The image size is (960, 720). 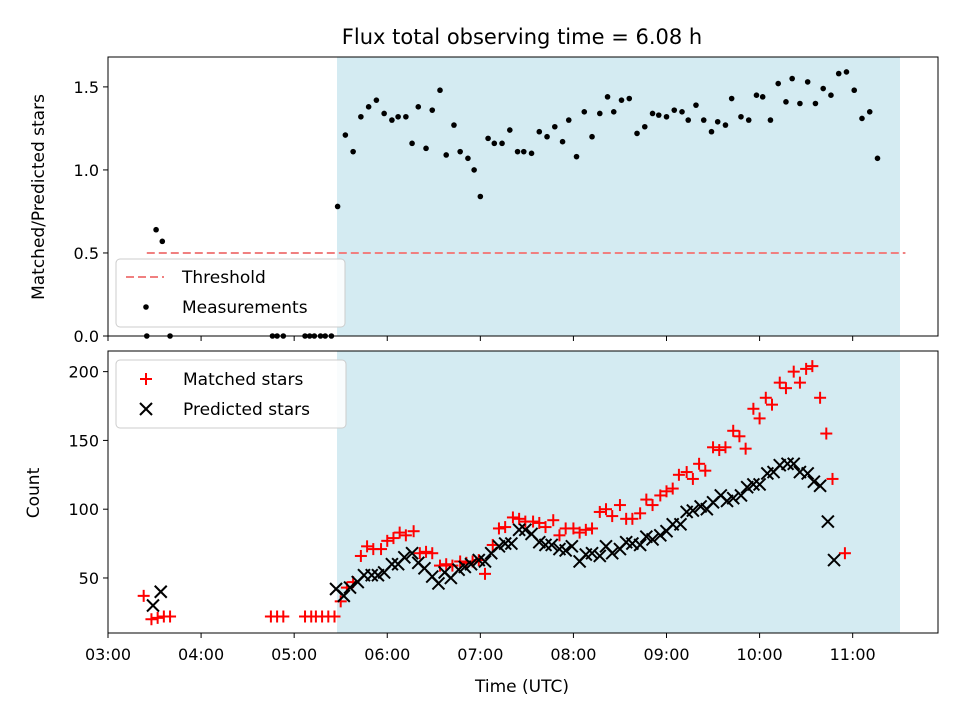 What do you see at coordinates (146, 307) in the screenshot?
I see `measurements-legend-marker` at bounding box center [146, 307].